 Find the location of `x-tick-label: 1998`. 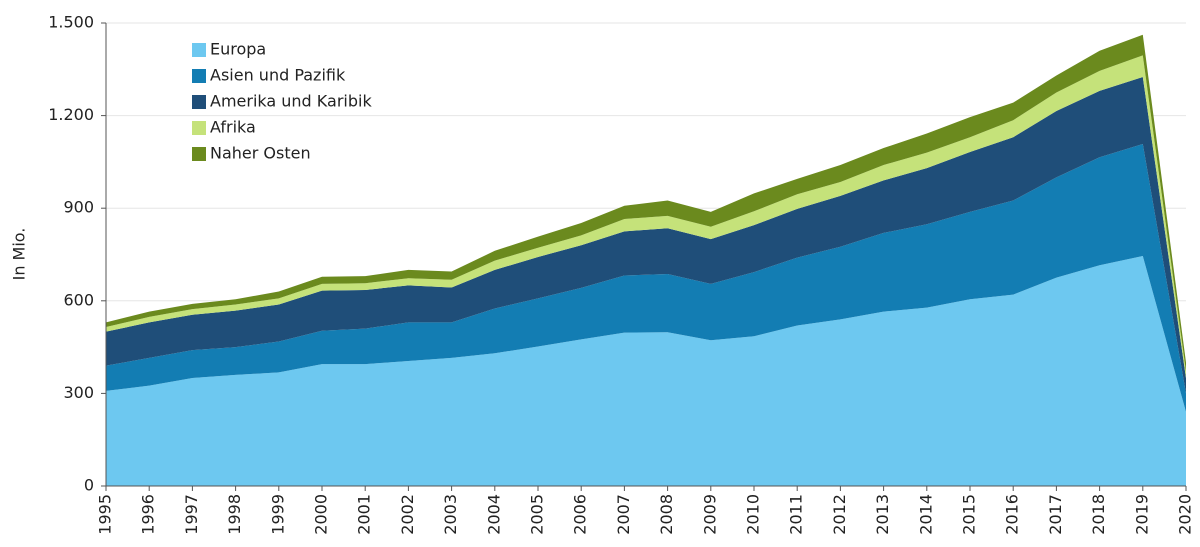

x-tick-label: 1998 is located at coordinates (234, 514).